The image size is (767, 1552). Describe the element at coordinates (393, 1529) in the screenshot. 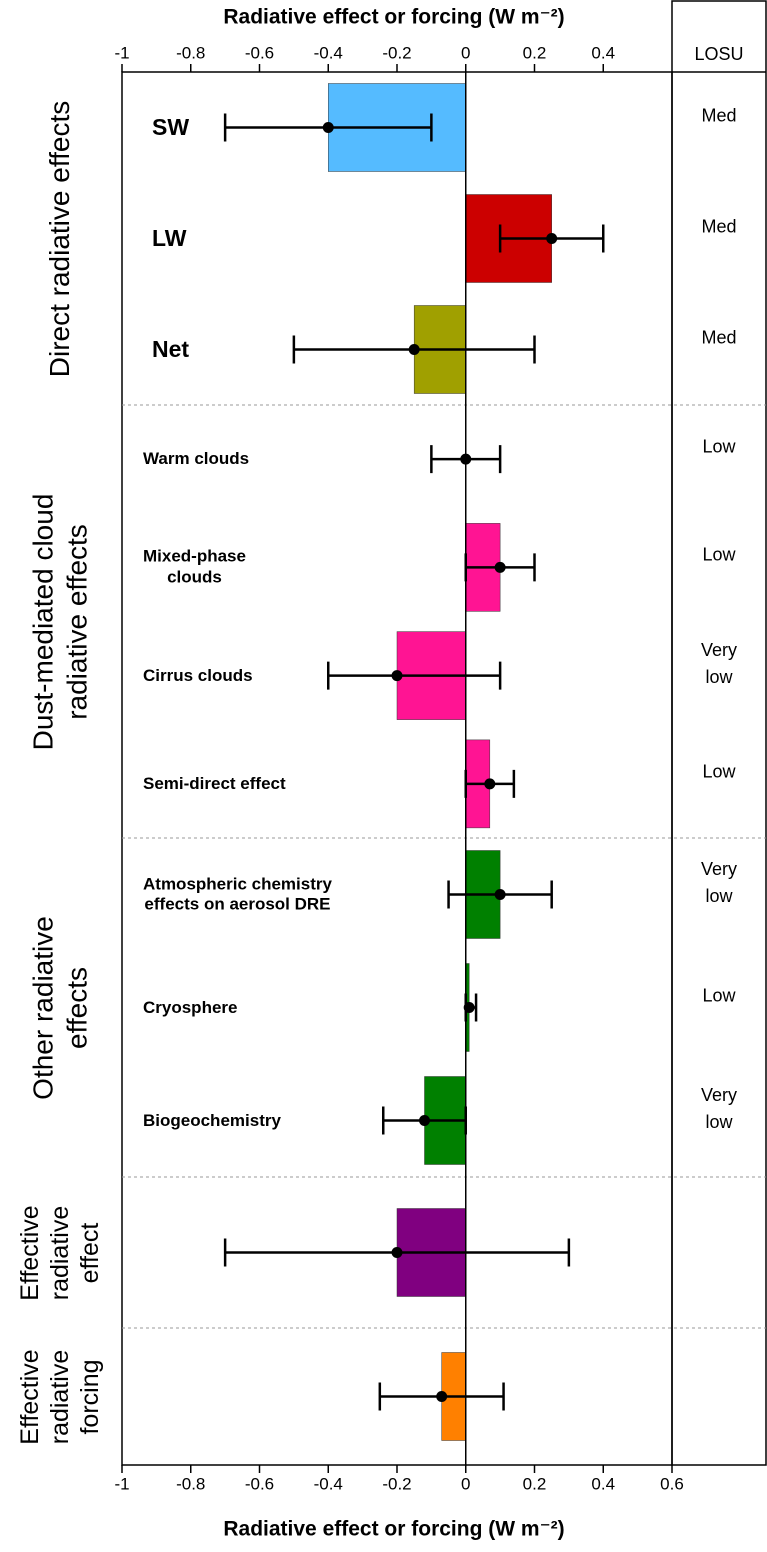

I see `x-axis-title-bottom: Radiative effect or forcing (W m⁻²)` at that location.